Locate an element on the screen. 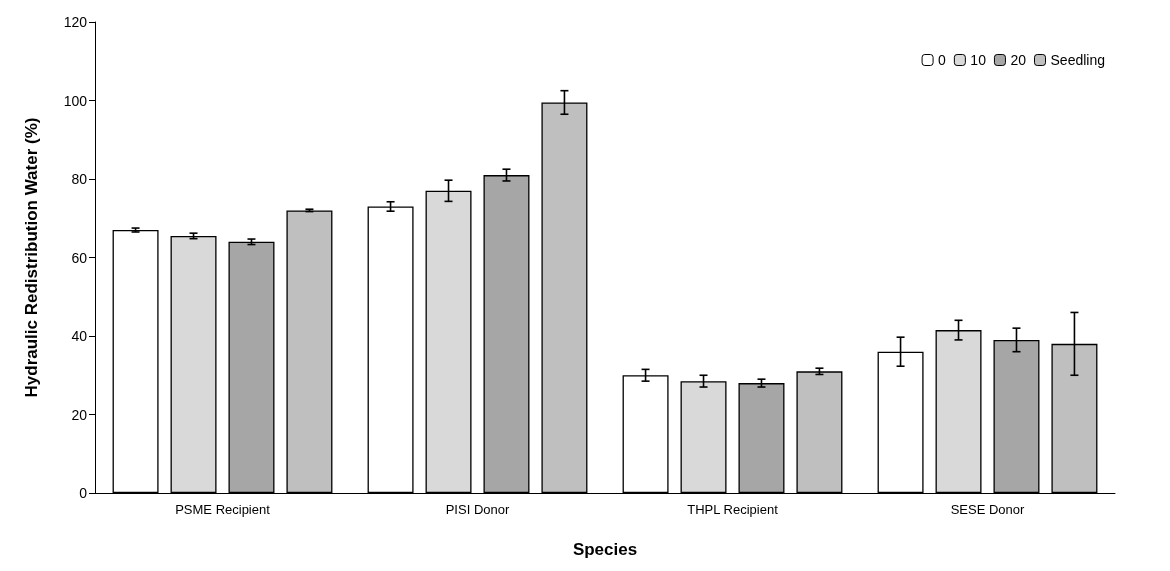 This screenshot has width=1170, height=571. legend-label: 10 is located at coordinates (978, 60).